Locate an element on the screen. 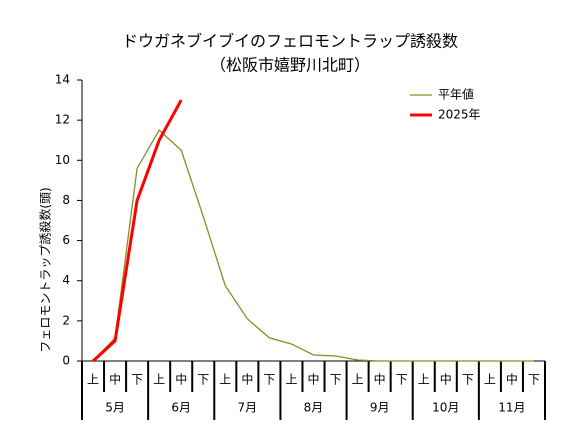 The image size is (575, 447). legend-label: 2025年 is located at coordinates (459, 115).